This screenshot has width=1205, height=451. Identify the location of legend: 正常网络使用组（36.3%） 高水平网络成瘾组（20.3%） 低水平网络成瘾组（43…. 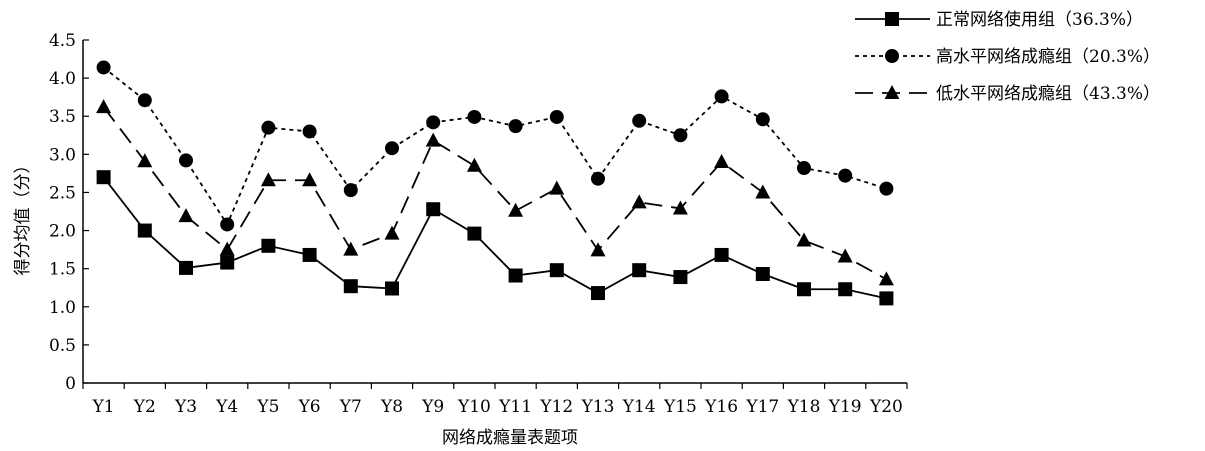
(1007, 56).